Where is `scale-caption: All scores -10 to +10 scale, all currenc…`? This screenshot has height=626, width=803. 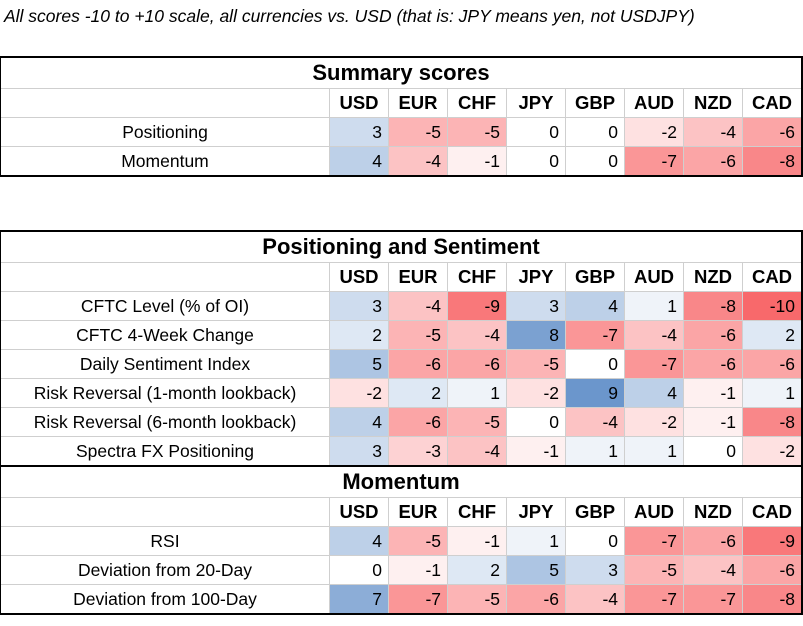 scale-caption: All scores -10 to +10 scale, all currenc… is located at coordinates (349, 16).